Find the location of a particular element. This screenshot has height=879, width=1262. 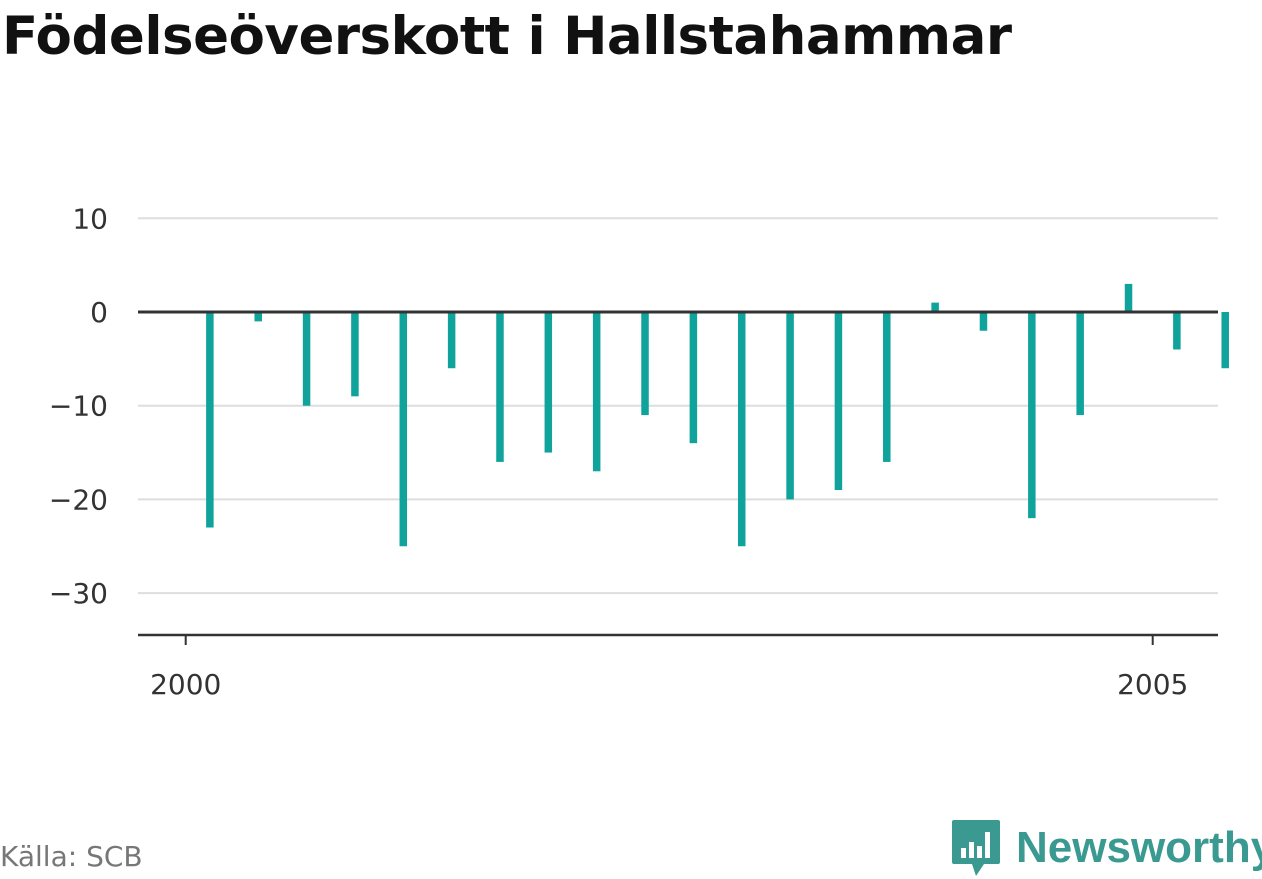

x-tick-label: 2005 is located at coordinates (1152, 684).